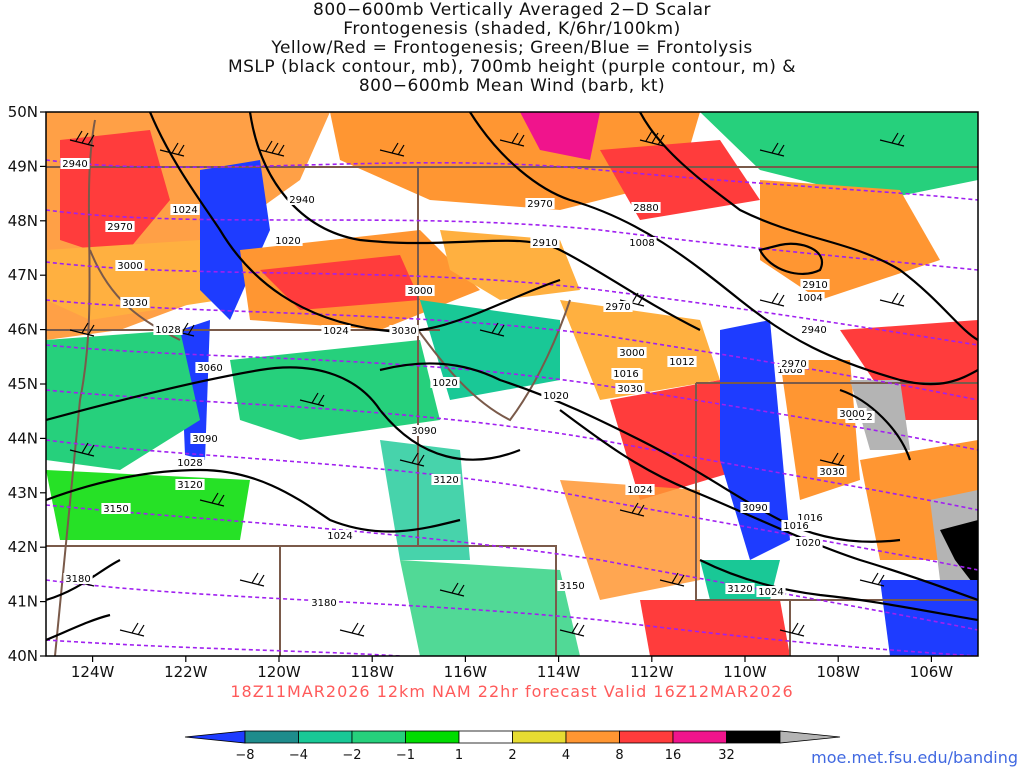 This screenshot has height=768, width=1024. I want to click on mslp-label: 1028, so click(167, 330).